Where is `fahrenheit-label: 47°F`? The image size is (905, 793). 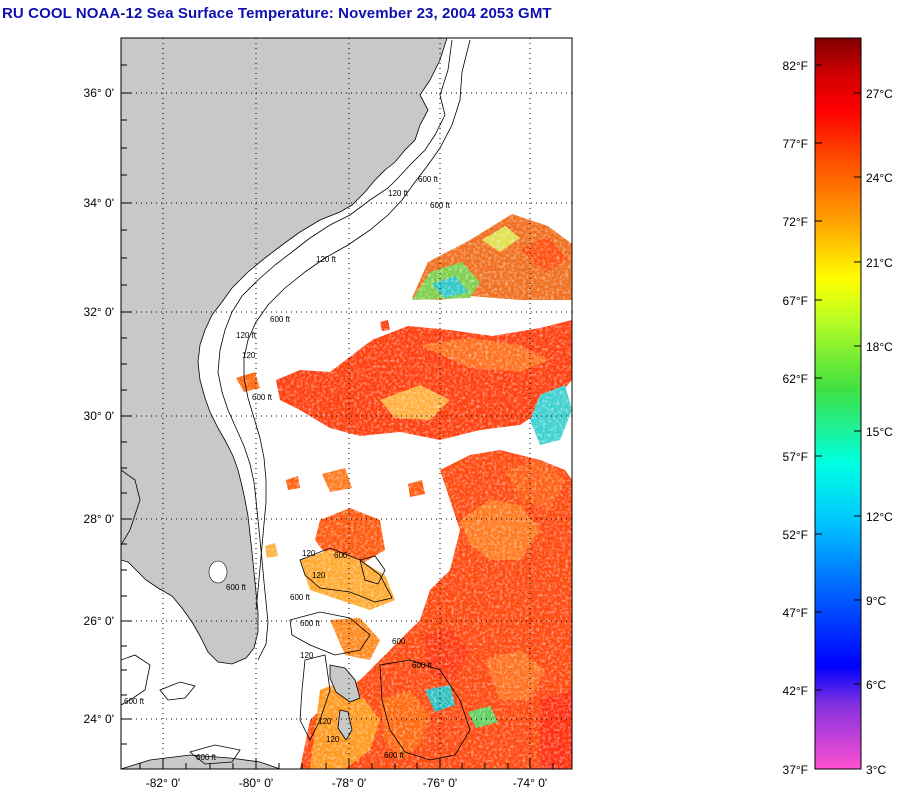 fahrenheit-label: 47°F is located at coordinates (795, 613).